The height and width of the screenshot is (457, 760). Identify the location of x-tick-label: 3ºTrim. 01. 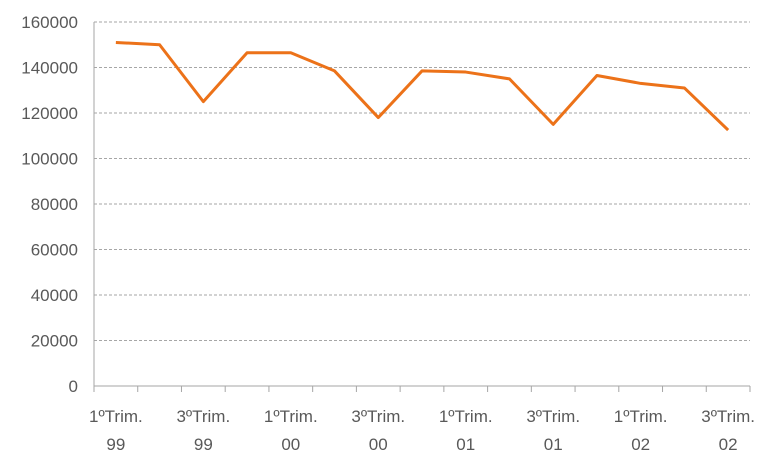
(553, 429).